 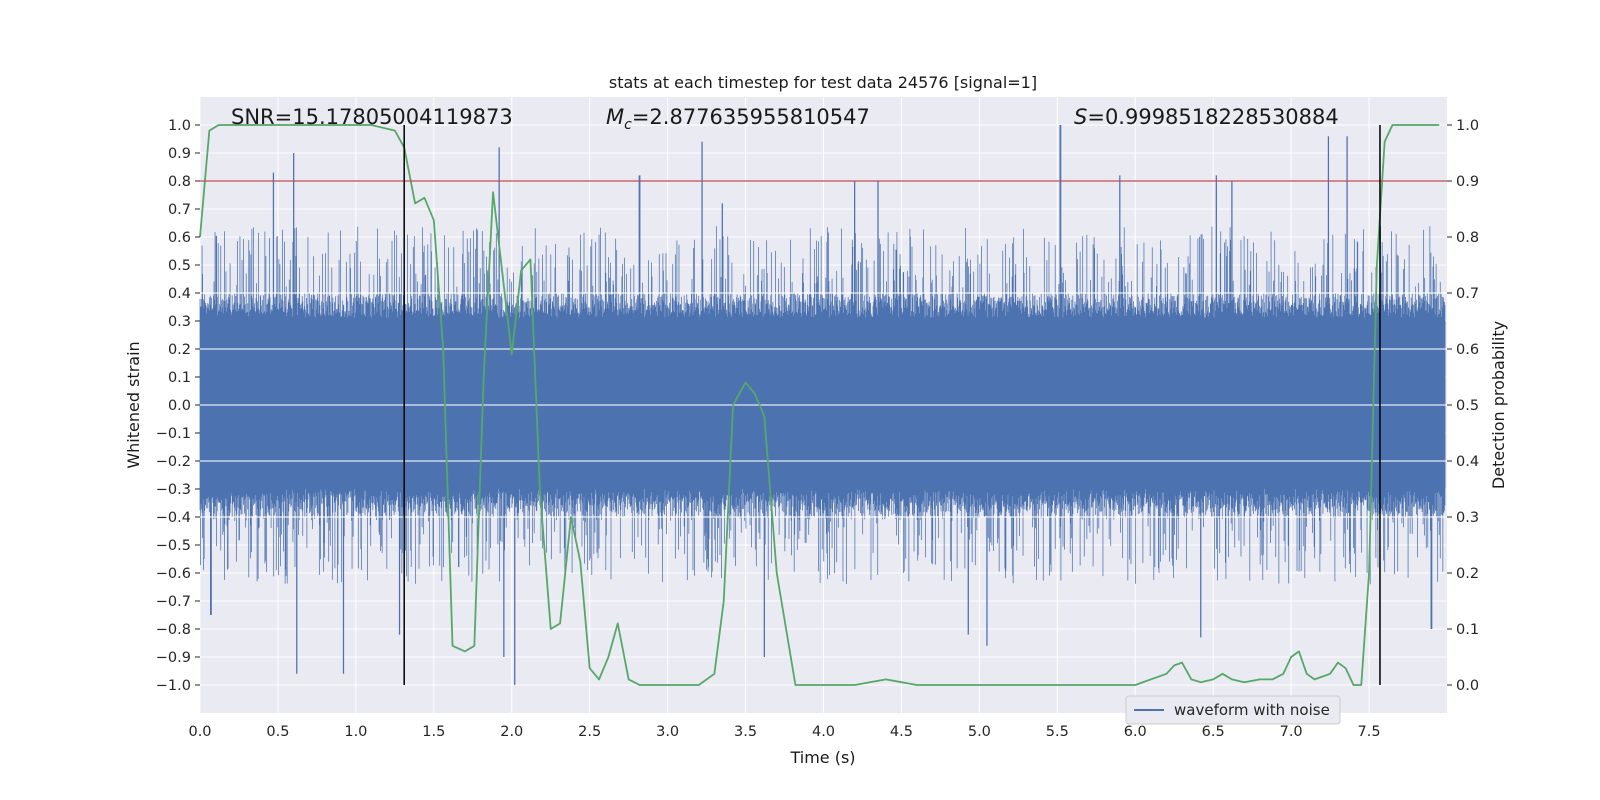 I want to click on x-tick-label: 5.0, so click(x=979, y=732).